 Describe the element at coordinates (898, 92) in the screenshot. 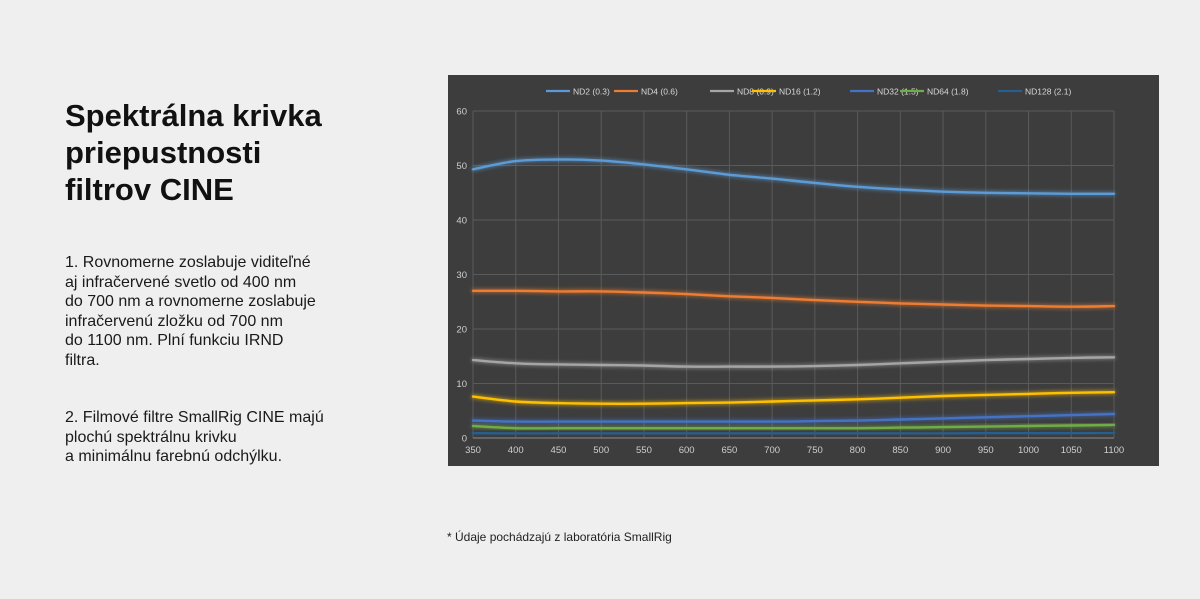

I see `legend-label: ND32 (1.5)` at that location.